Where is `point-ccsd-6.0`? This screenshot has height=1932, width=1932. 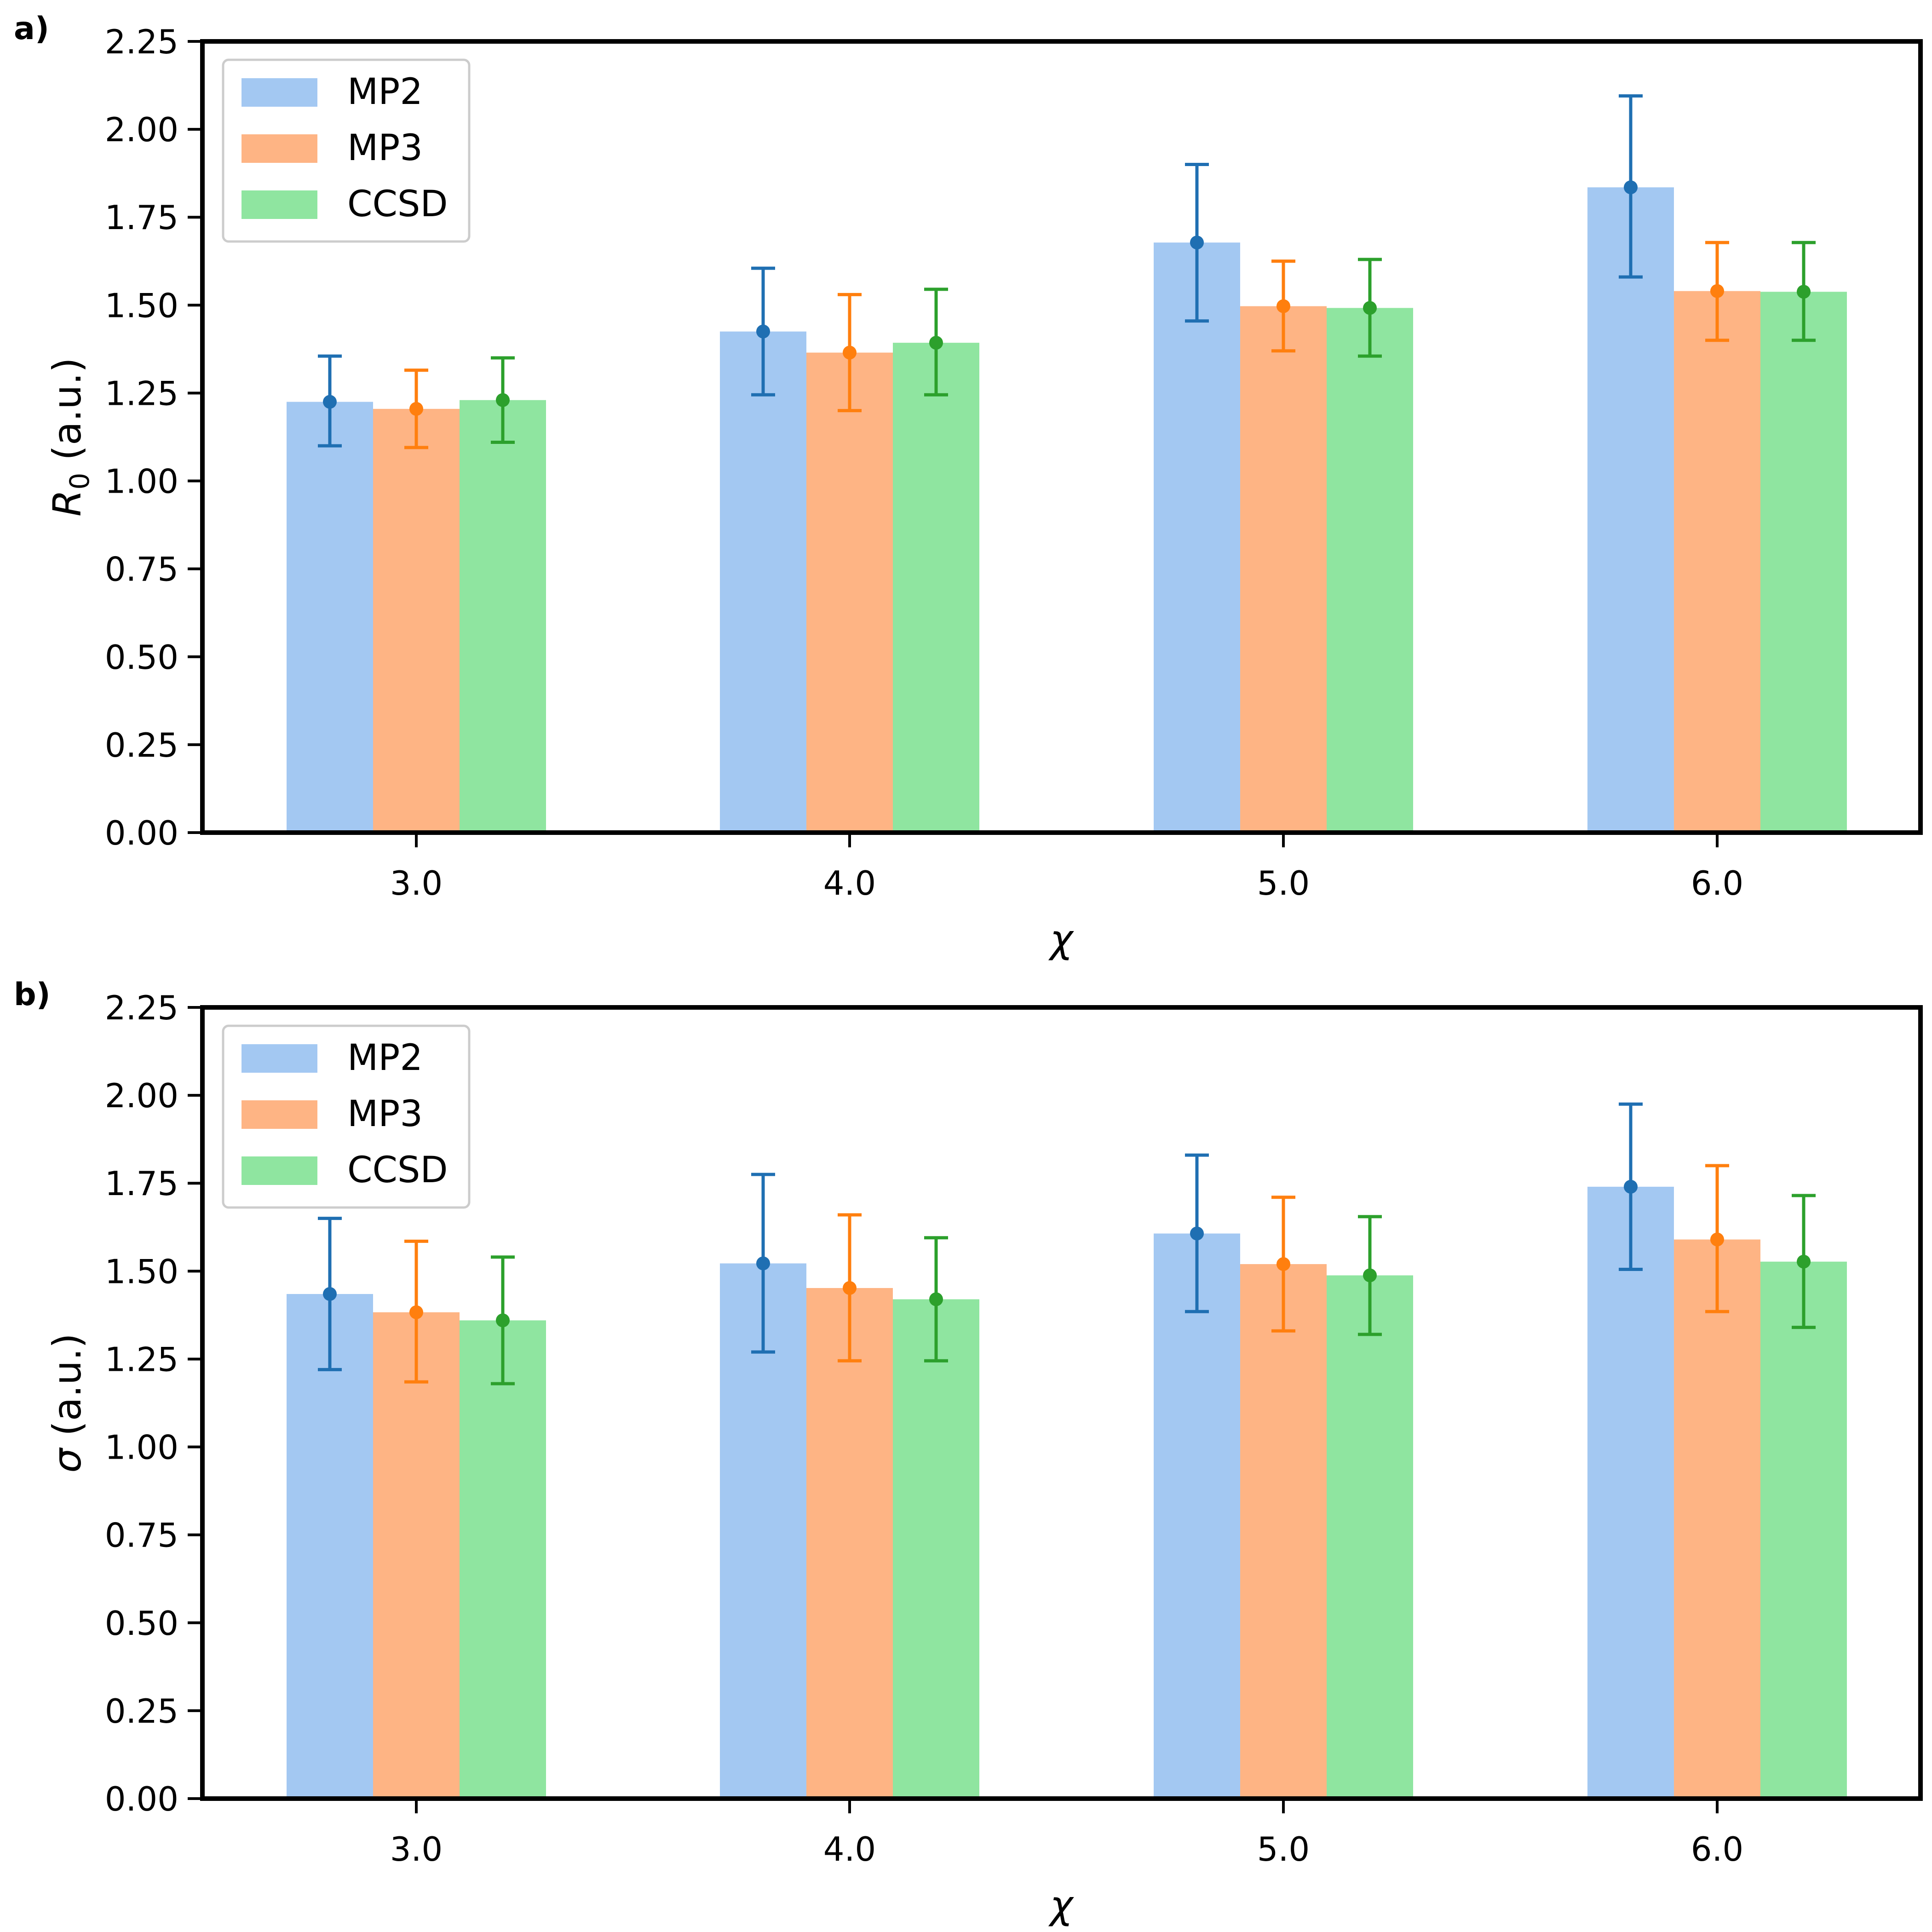
point-ccsd-6.0 is located at coordinates (1804, 1261).